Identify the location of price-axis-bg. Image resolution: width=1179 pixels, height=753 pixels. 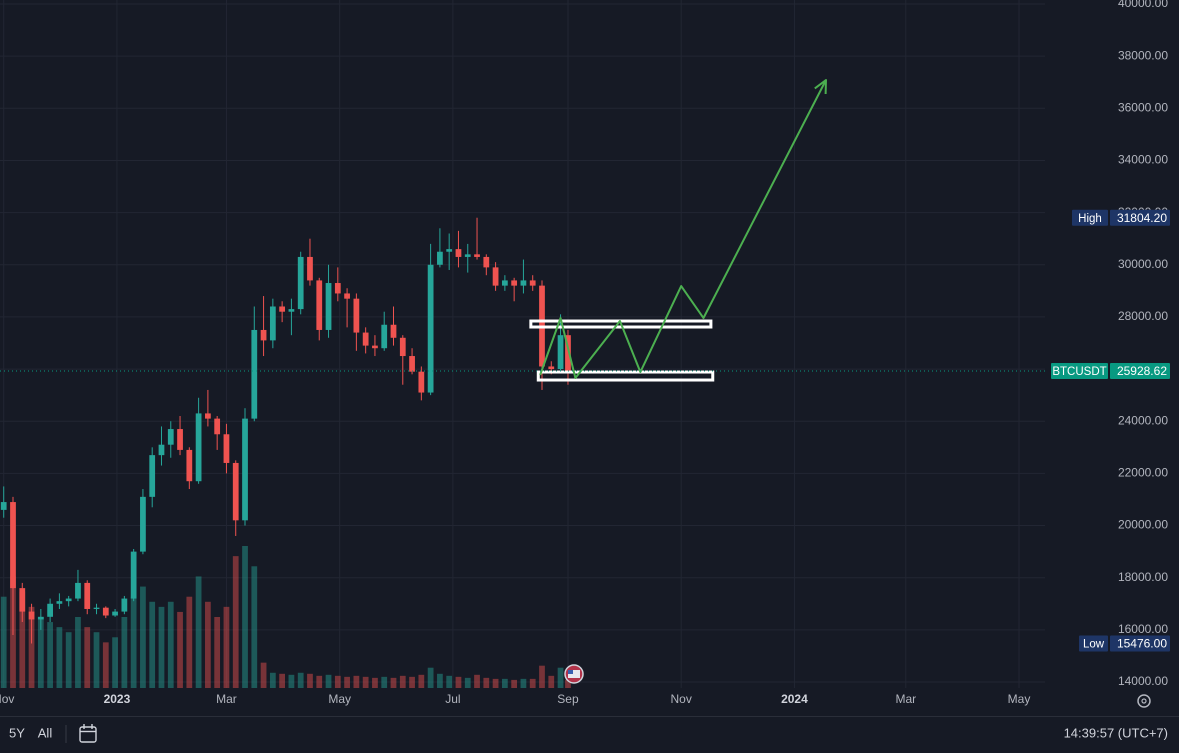
(1112, 358).